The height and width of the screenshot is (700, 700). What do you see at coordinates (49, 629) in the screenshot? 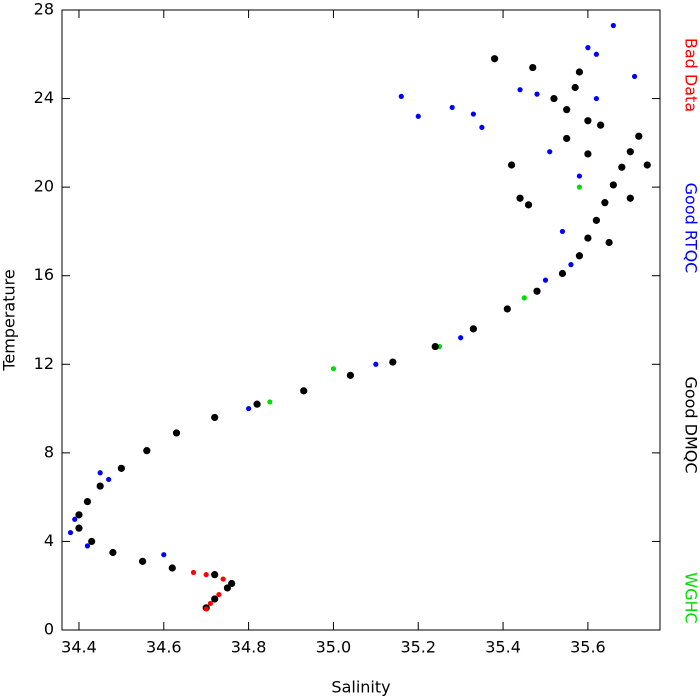
I see `y-tick-label: 0` at bounding box center [49, 629].